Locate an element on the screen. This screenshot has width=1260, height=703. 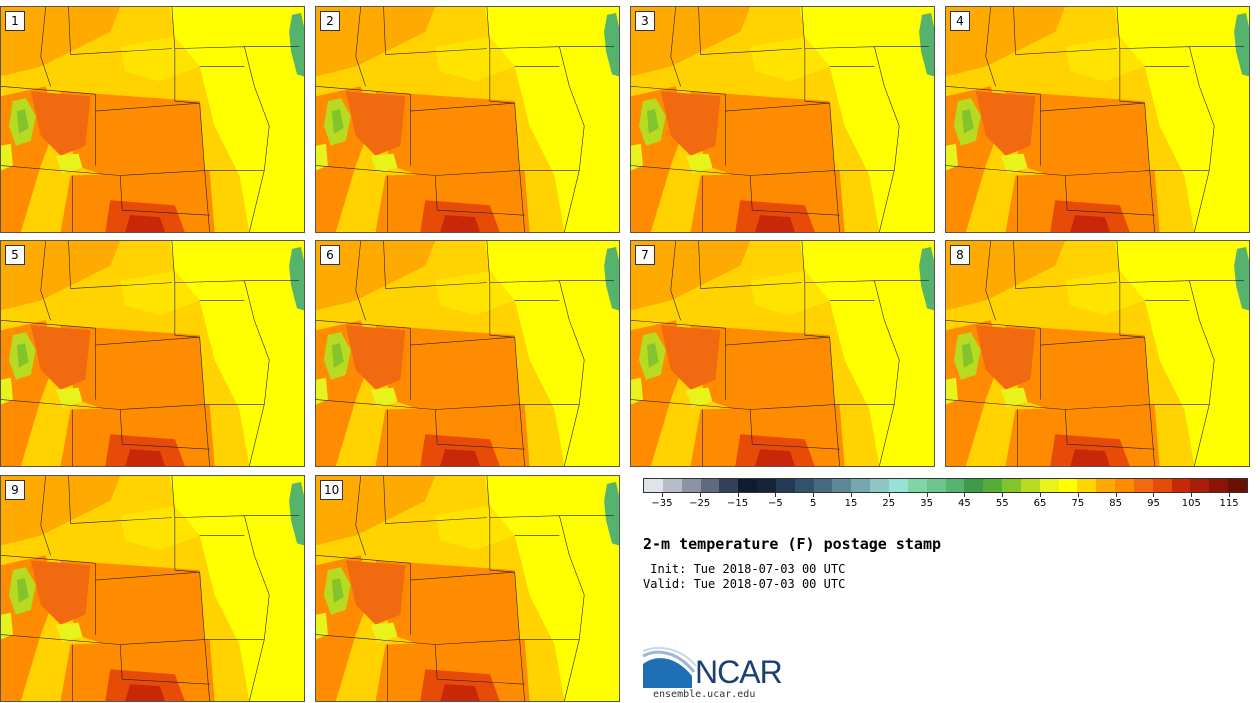
ensemble-member-map: 6 is located at coordinates (467, 353).